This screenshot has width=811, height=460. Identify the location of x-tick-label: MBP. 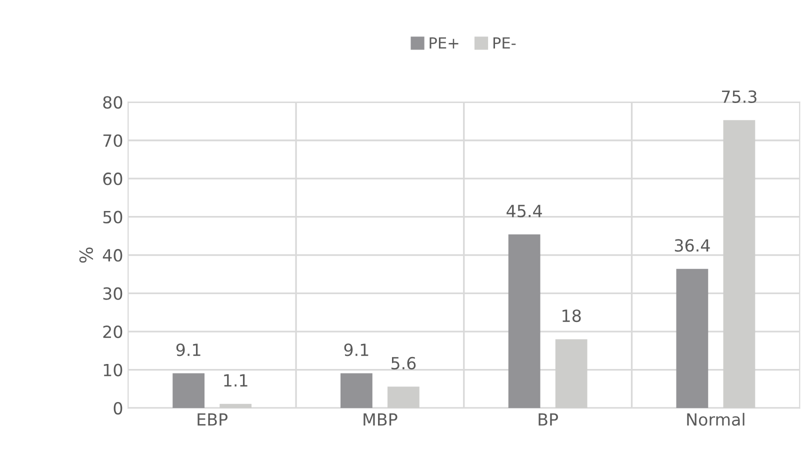
(381, 419).